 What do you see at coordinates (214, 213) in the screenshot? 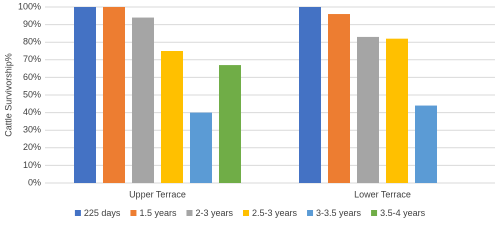
I see `legend-label: 2-3 years` at bounding box center [214, 213].